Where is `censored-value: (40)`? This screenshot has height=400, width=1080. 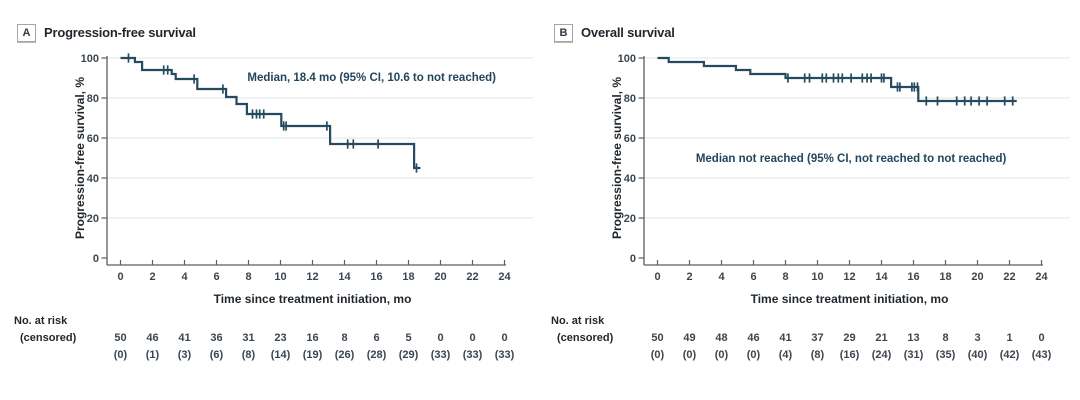
censored-value: (40) is located at coordinates (978, 355).